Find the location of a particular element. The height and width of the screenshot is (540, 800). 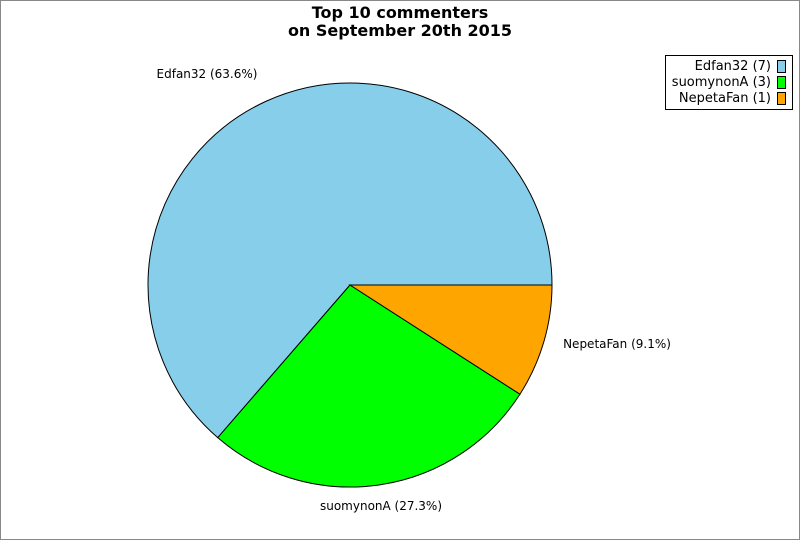

legend-label: suomynonA (3) is located at coordinates (721, 82).